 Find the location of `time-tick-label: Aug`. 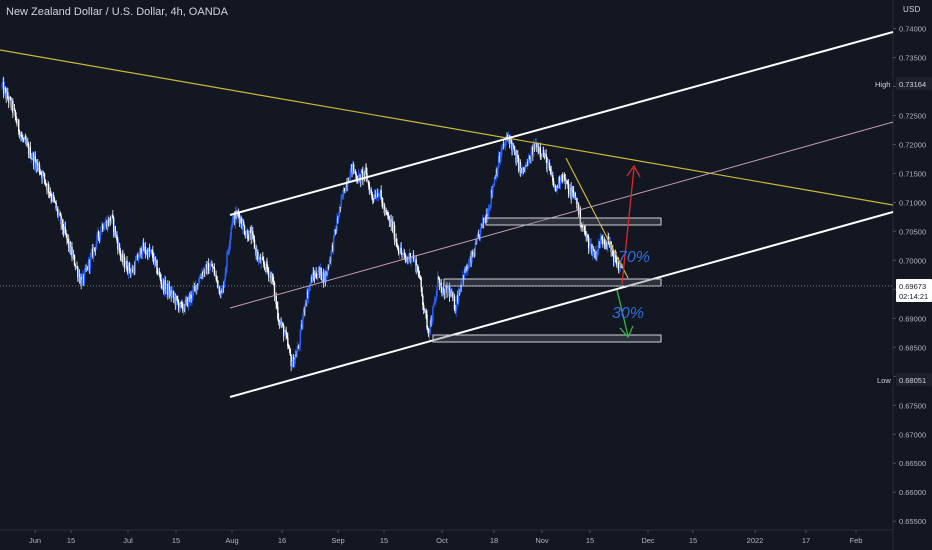

time-tick-label: Aug is located at coordinates (231, 540).